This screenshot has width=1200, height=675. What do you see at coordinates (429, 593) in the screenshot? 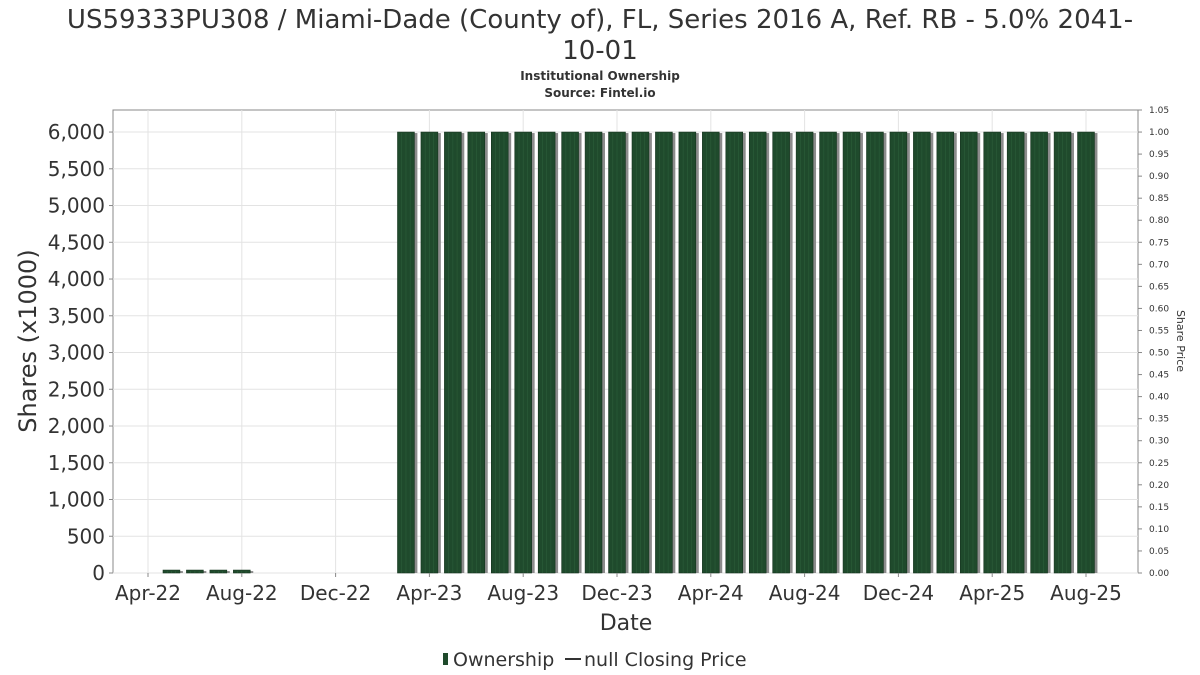
I see `x-tick-label: Apr-23` at bounding box center [429, 593].